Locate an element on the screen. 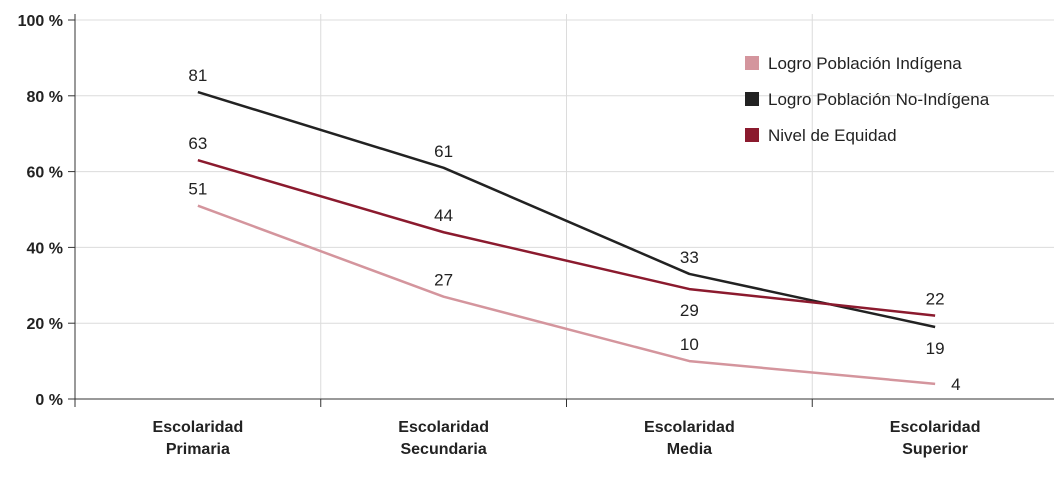 The height and width of the screenshot is (486, 1054). x-tick-label: Superior is located at coordinates (935, 449).